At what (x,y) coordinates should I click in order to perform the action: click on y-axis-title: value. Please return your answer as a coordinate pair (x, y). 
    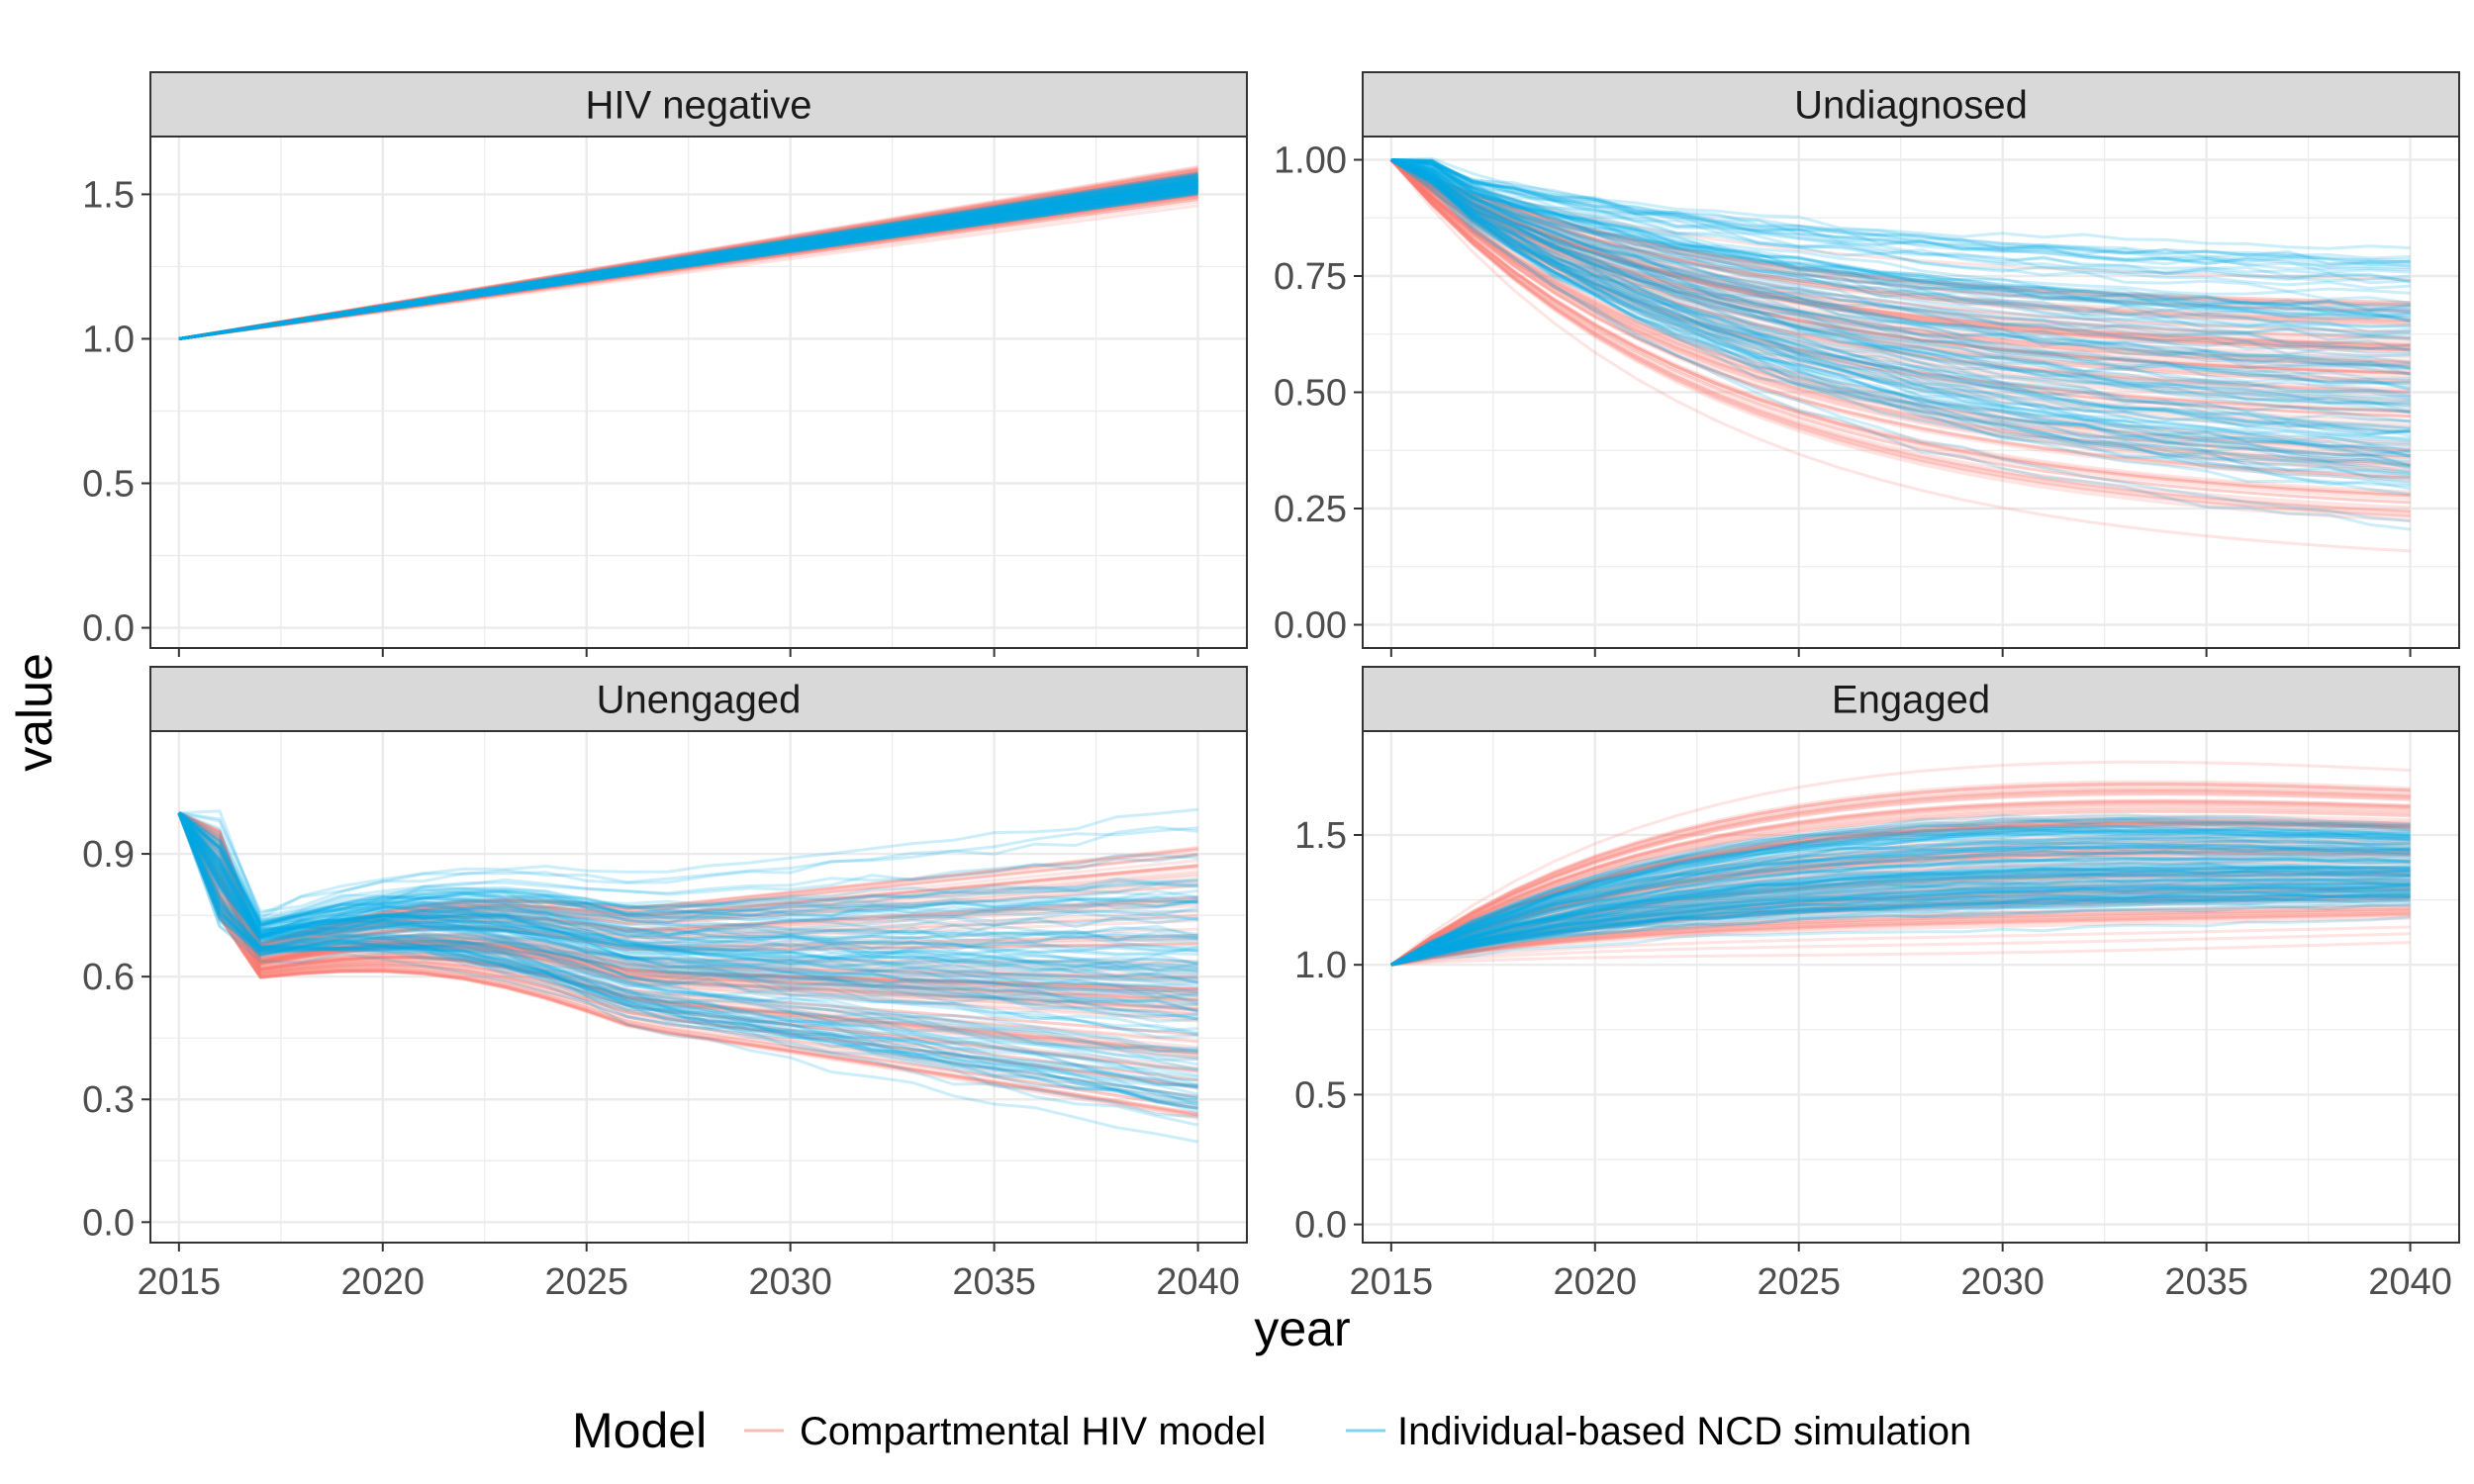
    Looking at the image, I should click on (35, 712).